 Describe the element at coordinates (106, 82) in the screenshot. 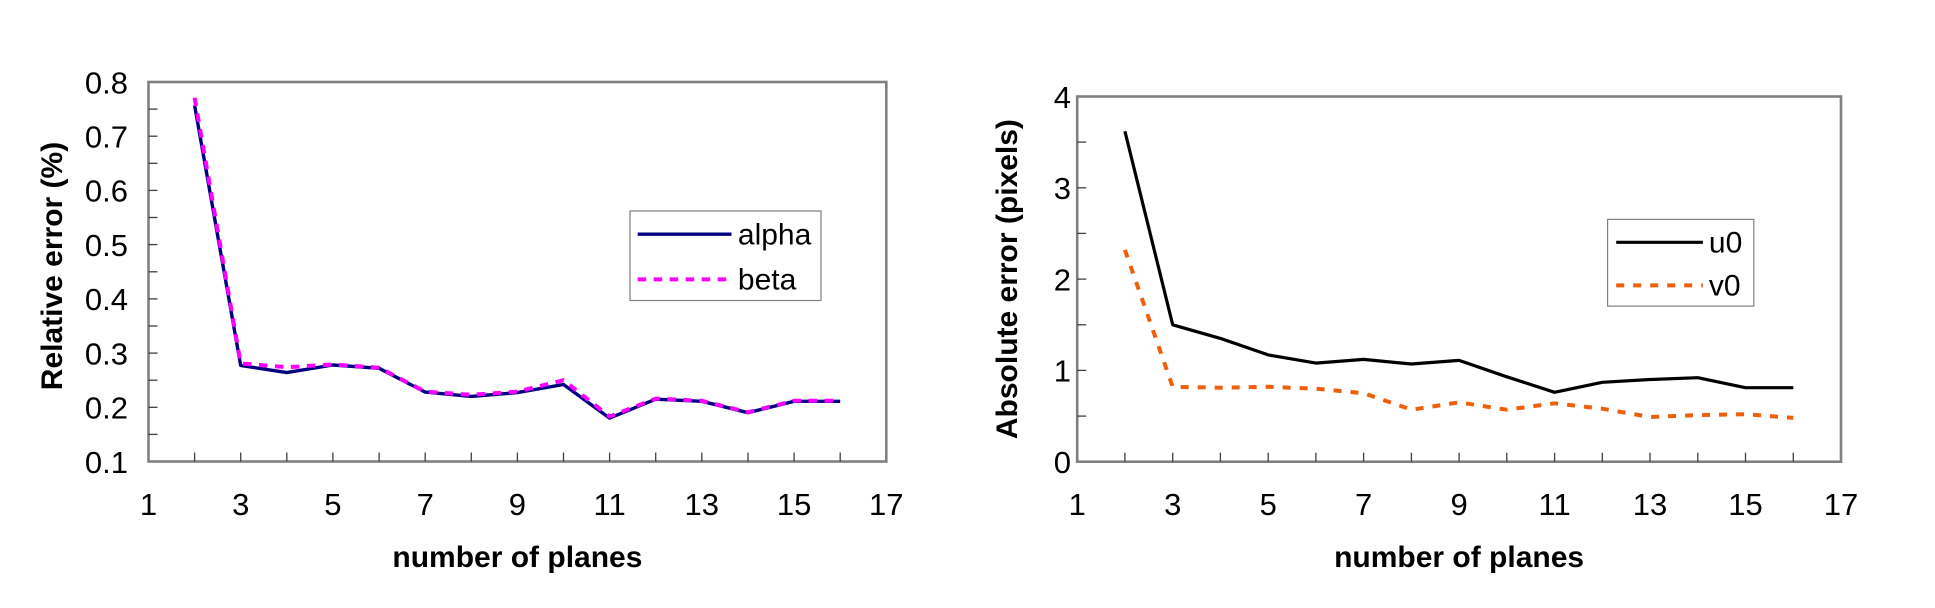

I see `svg-text: 0.8` at that location.